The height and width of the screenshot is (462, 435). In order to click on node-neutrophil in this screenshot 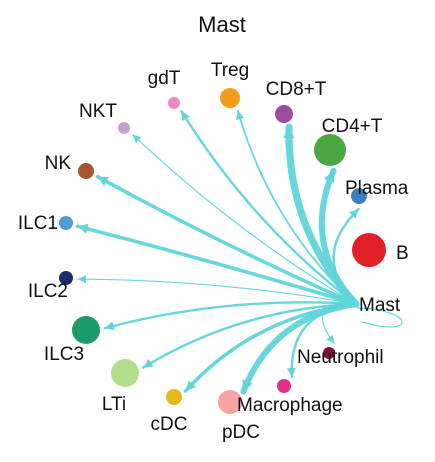, I will do `click(329, 353)`.